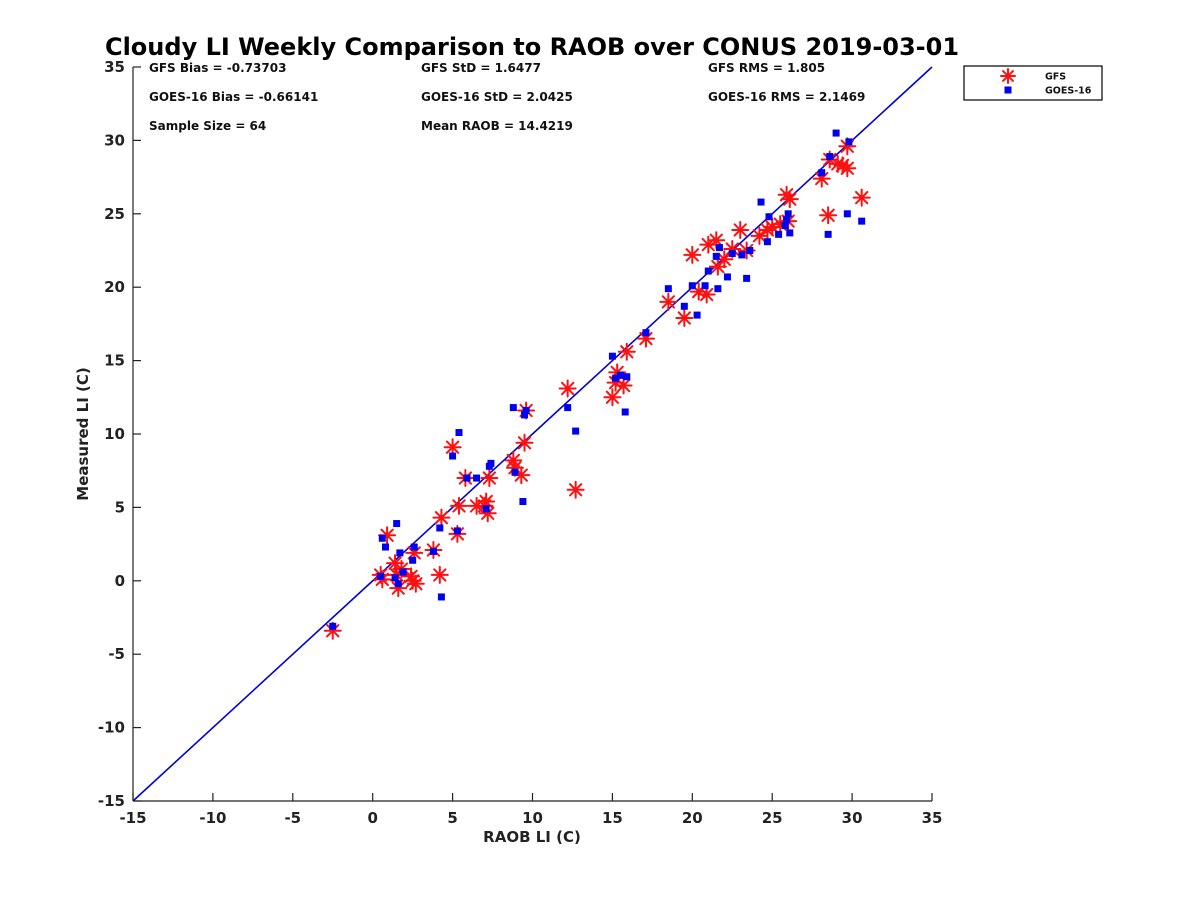 Image resolution: width=1200 pixels, height=900 pixels. What do you see at coordinates (852, 818) in the screenshot?
I see `x-tick-label: 30` at bounding box center [852, 818].